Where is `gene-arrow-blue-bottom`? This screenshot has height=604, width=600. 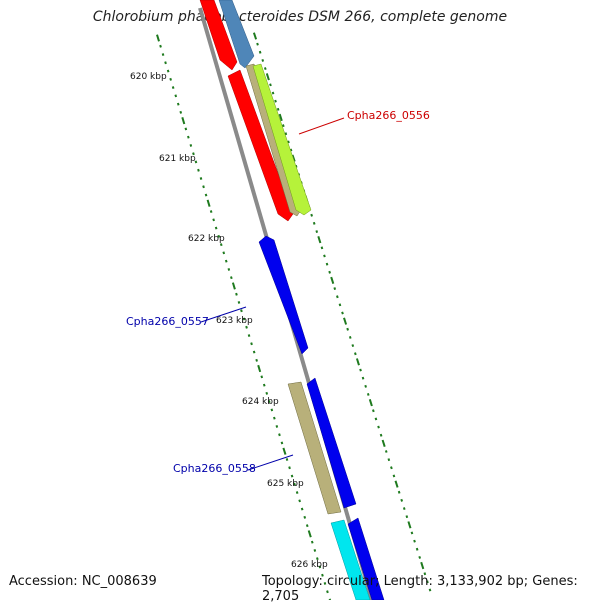
gene-arrow-blue-bottom is located at coordinates (366, 558).